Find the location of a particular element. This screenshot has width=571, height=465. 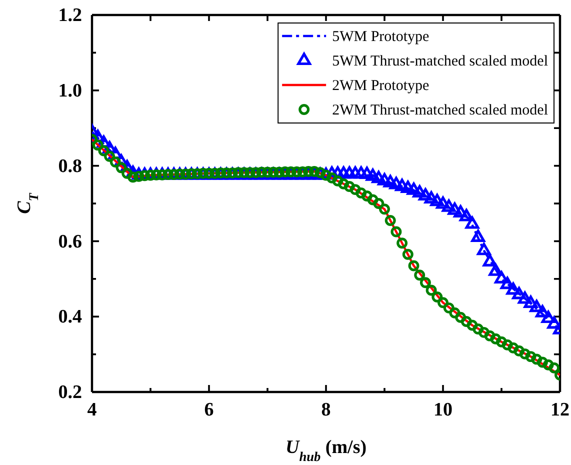

legend-label: 5WM Prototype is located at coordinates (381, 37).